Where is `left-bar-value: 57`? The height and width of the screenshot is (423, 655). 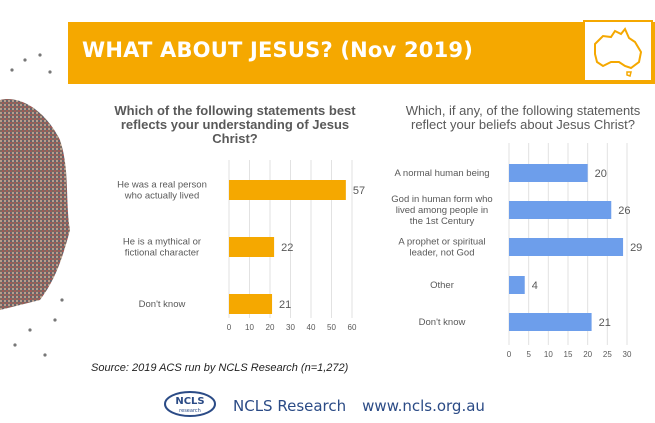
left-bar-value: 57 is located at coordinates (359, 191).